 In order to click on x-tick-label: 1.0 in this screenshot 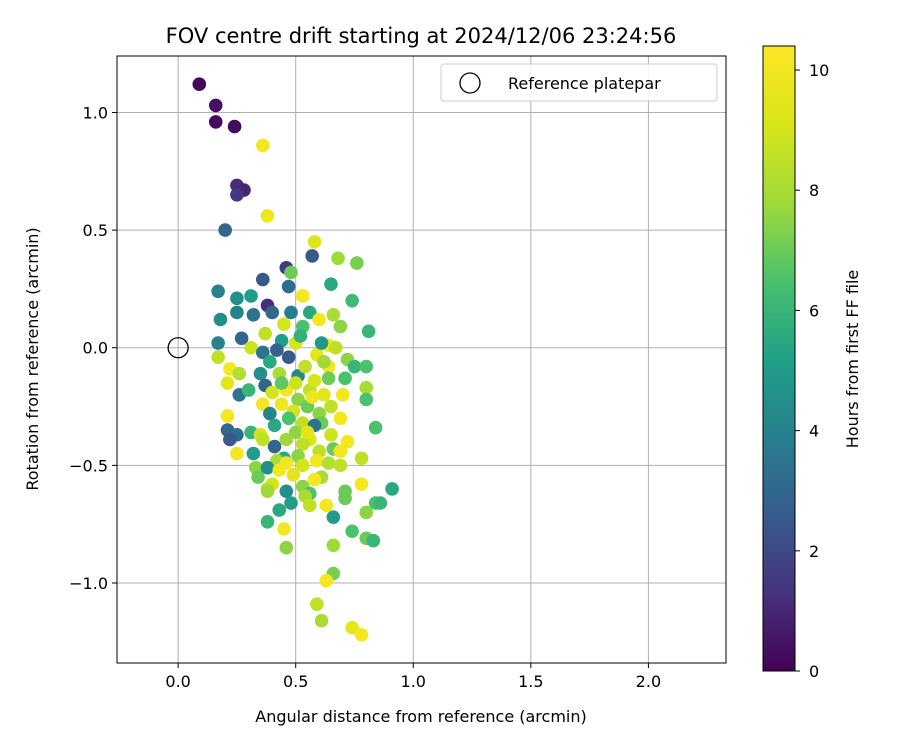, I will do `click(413, 681)`.